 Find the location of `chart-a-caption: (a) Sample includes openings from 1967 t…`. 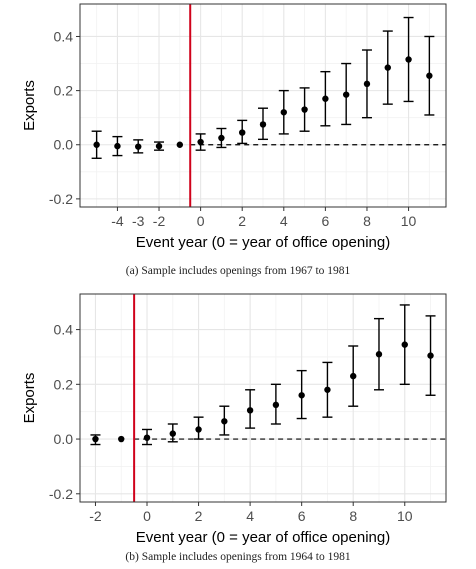

chart-a-caption: (a) Sample includes openings from 1967 t… is located at coordinates (238, 271).